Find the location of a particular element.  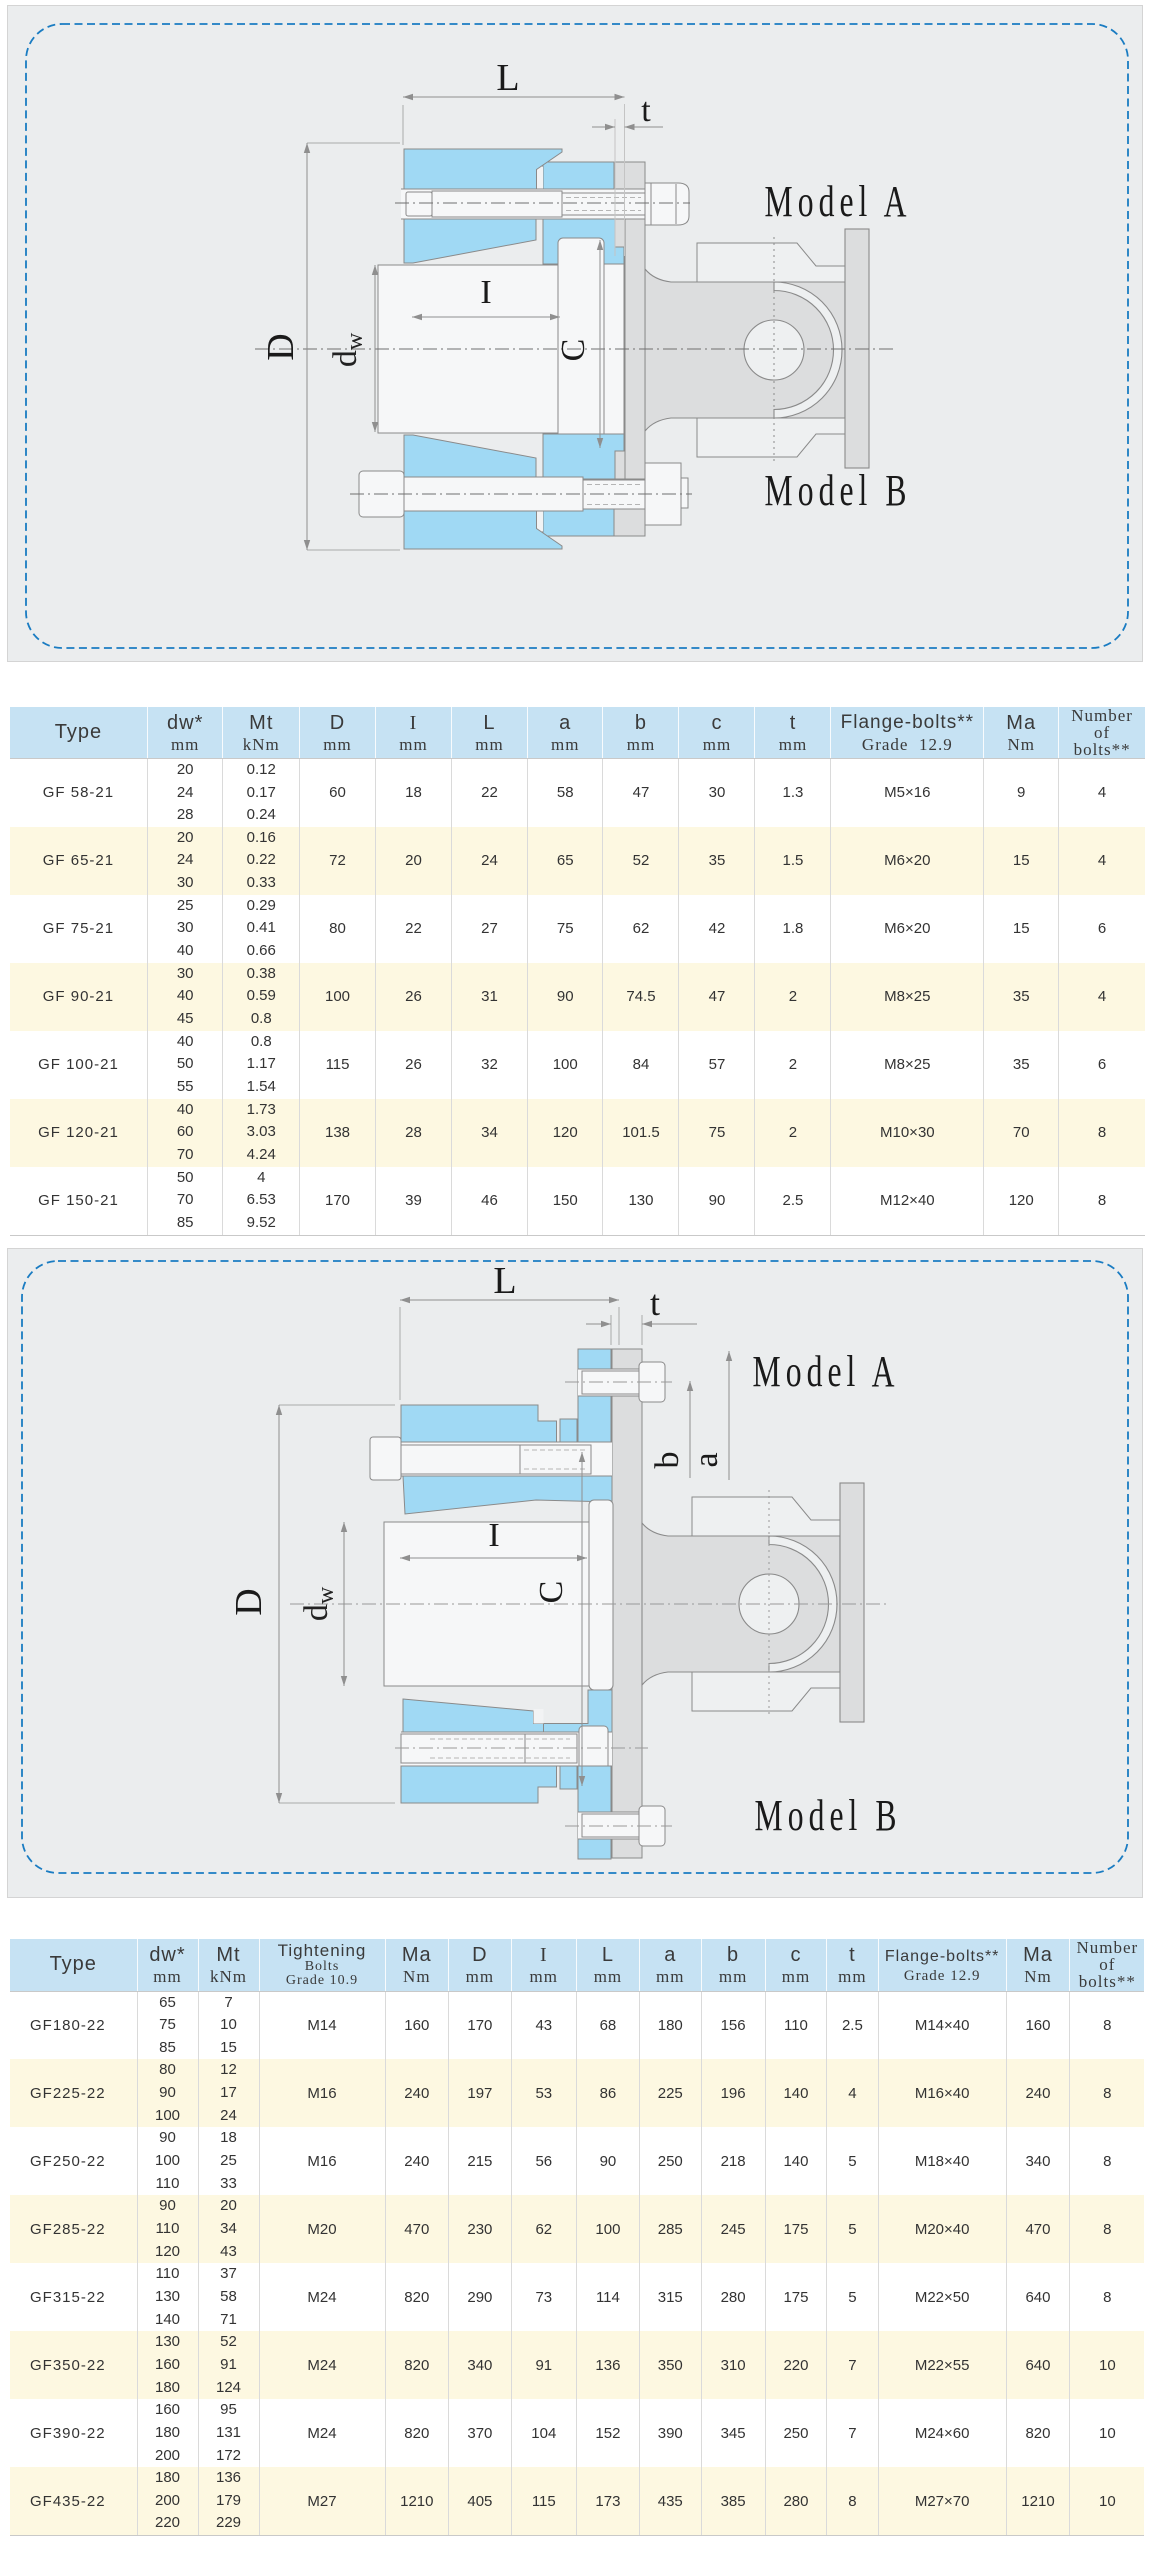

svg-text: b is located at coordinates (667, 1460).